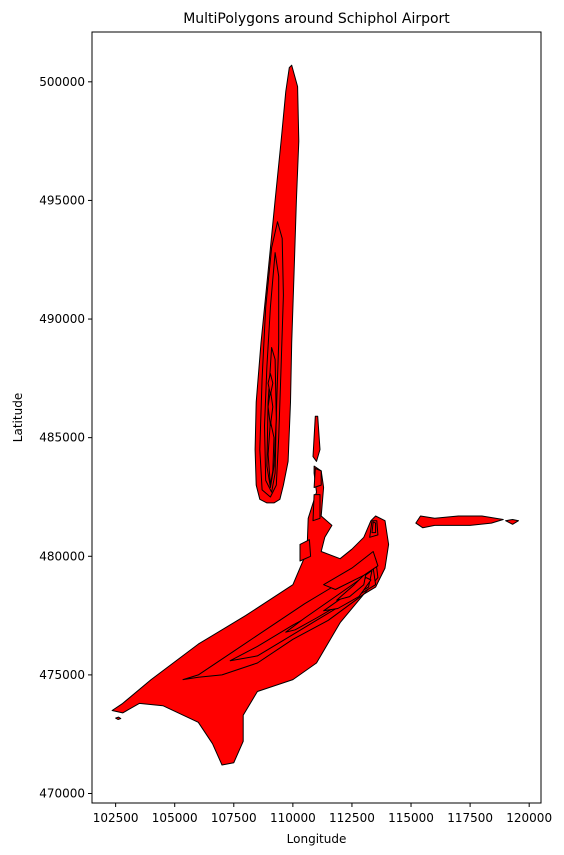  I want to click on x-tick-label: 115000, so click(411, 818).